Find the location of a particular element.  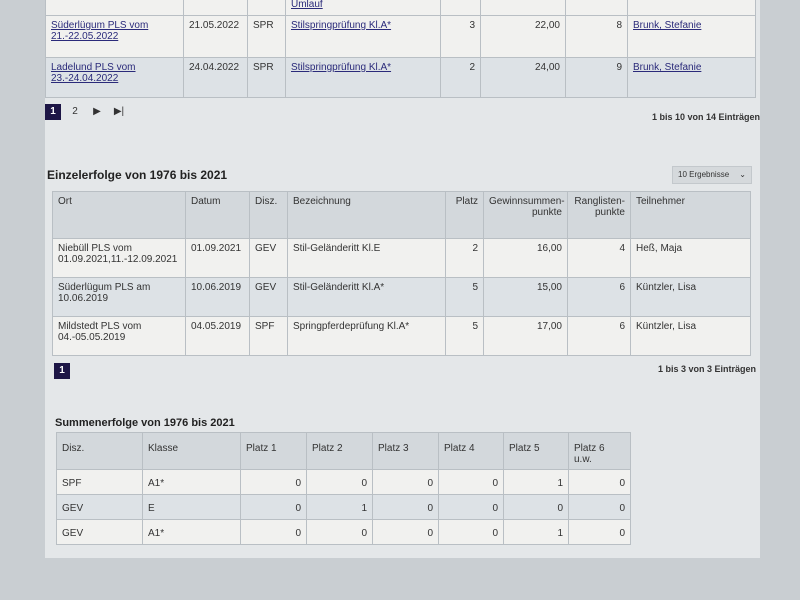

cell-ort: Mildstedt PLS vom 04.-05.05.2019 is located at coordinates (119, 336).